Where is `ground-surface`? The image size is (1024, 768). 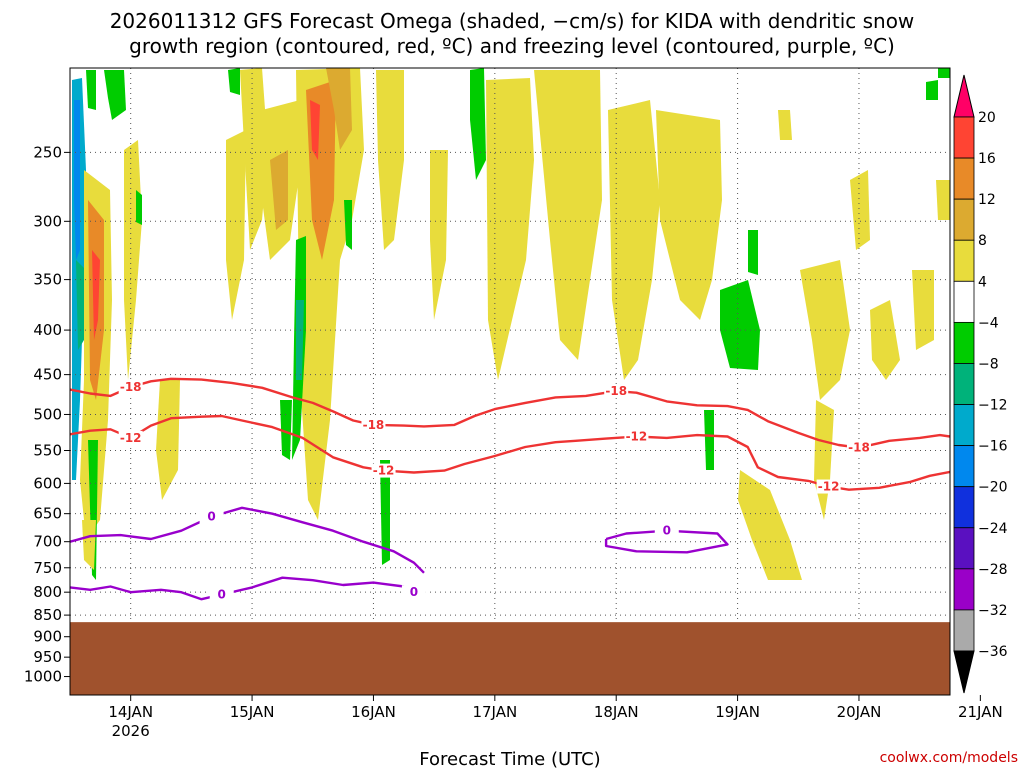
ground-surface is located at coordinates (510, 658).